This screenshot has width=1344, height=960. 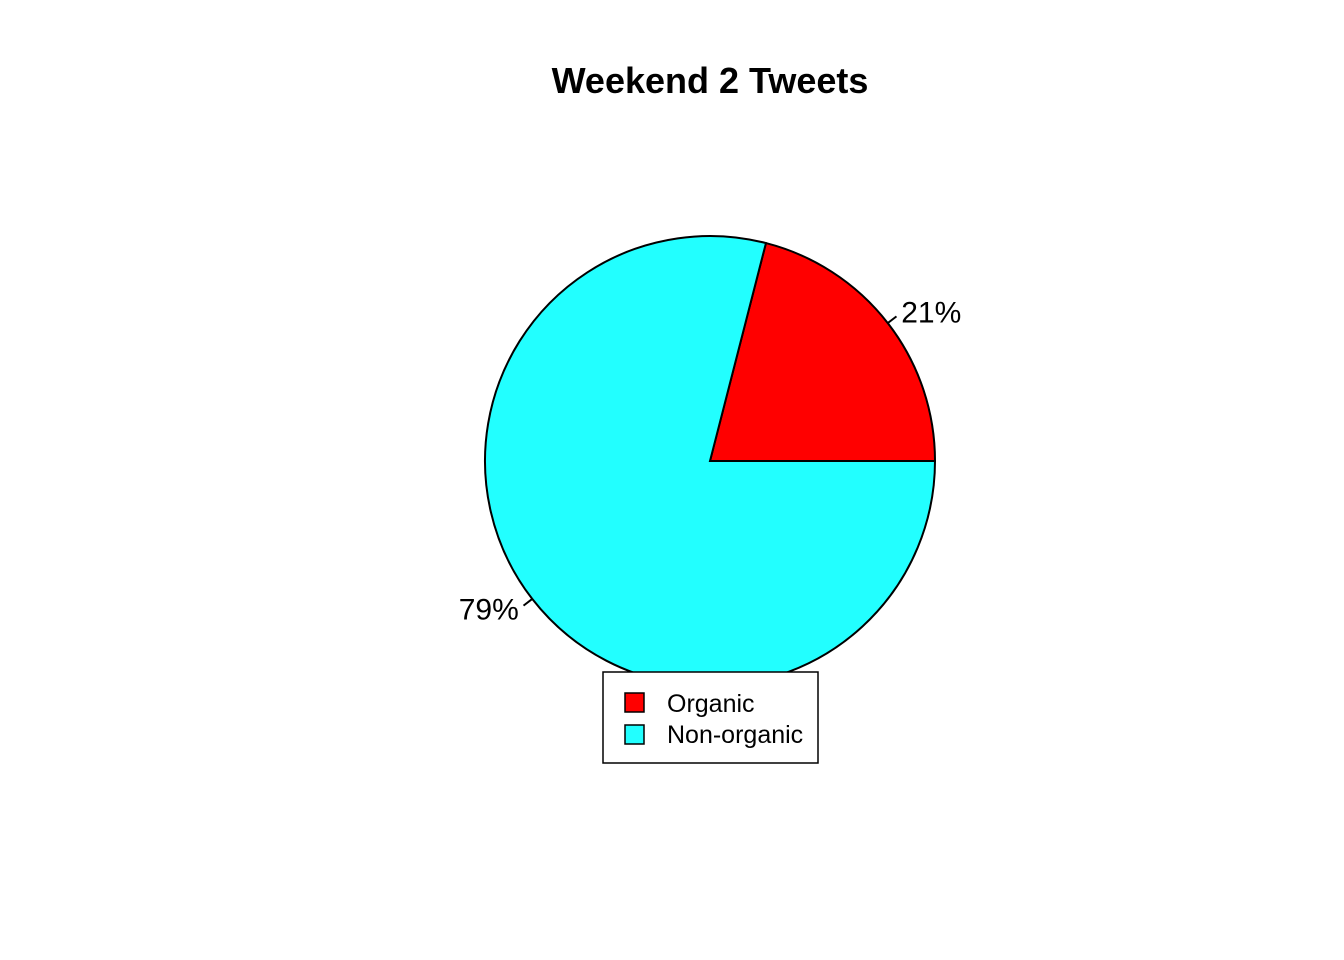 I want to click on legend-label-organic: Organic, so click(x=711, y=704).